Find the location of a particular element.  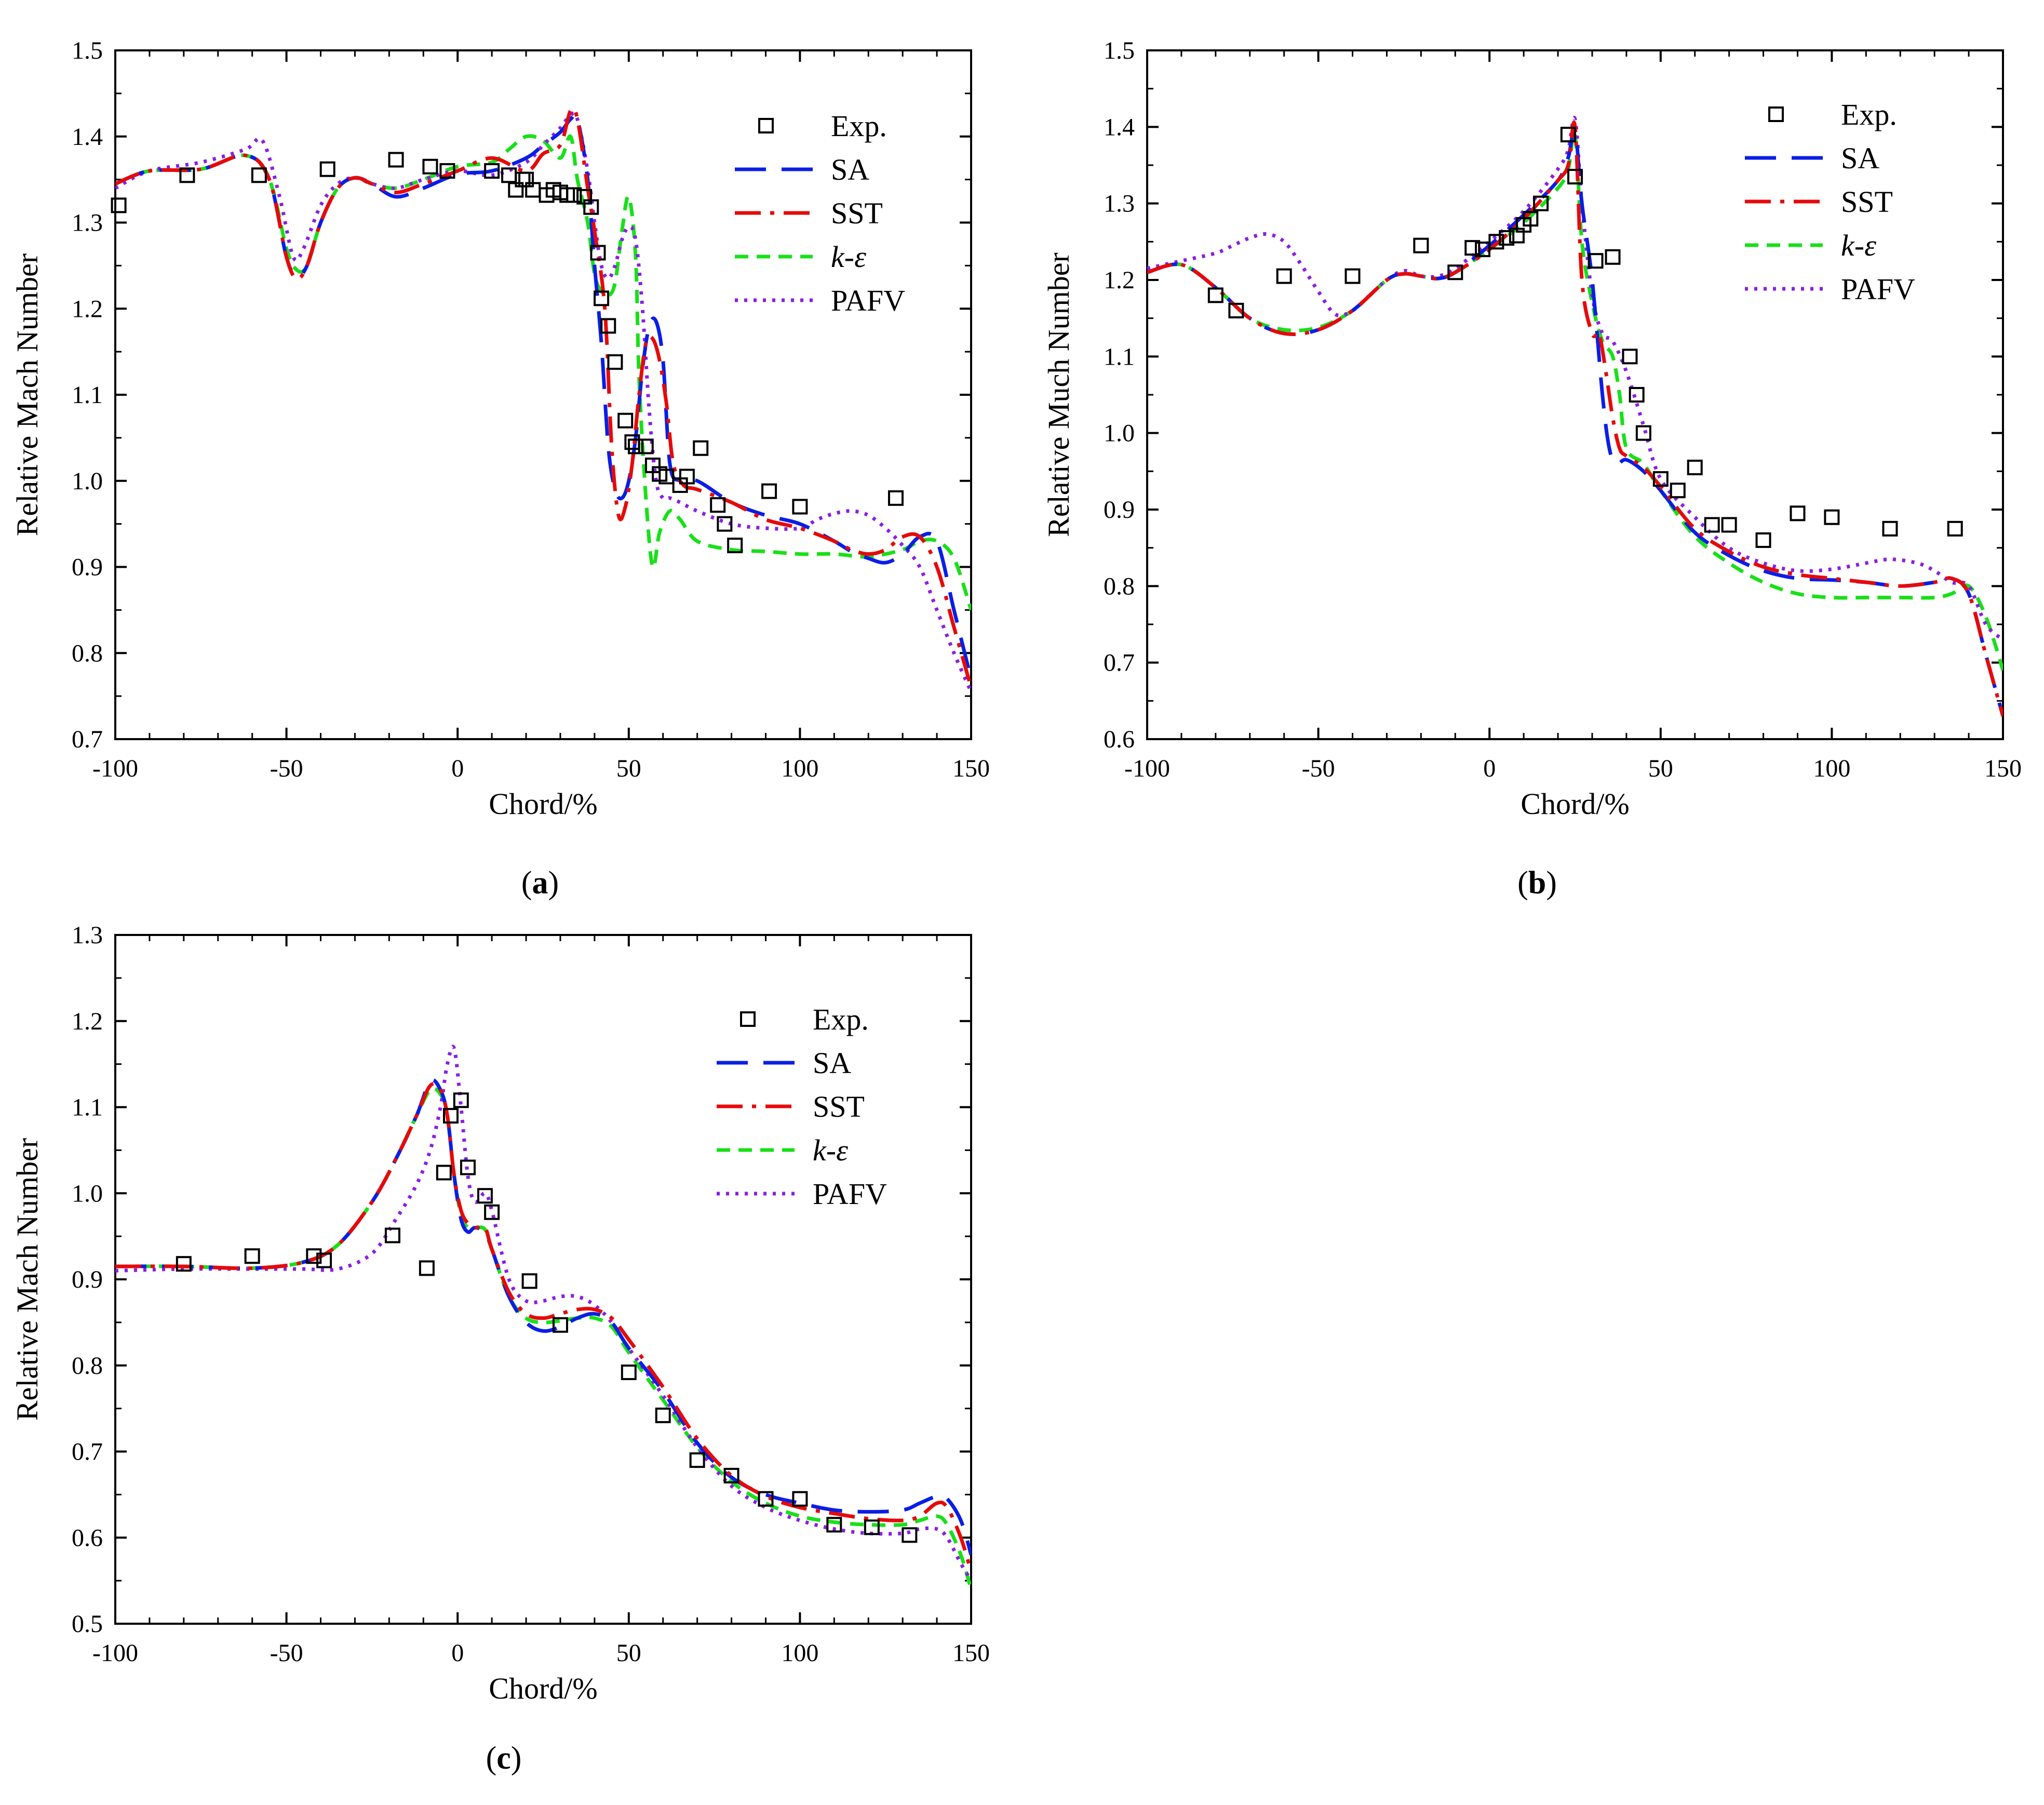

y-tick-label: 0.9 is located at coordinates (87, 567).